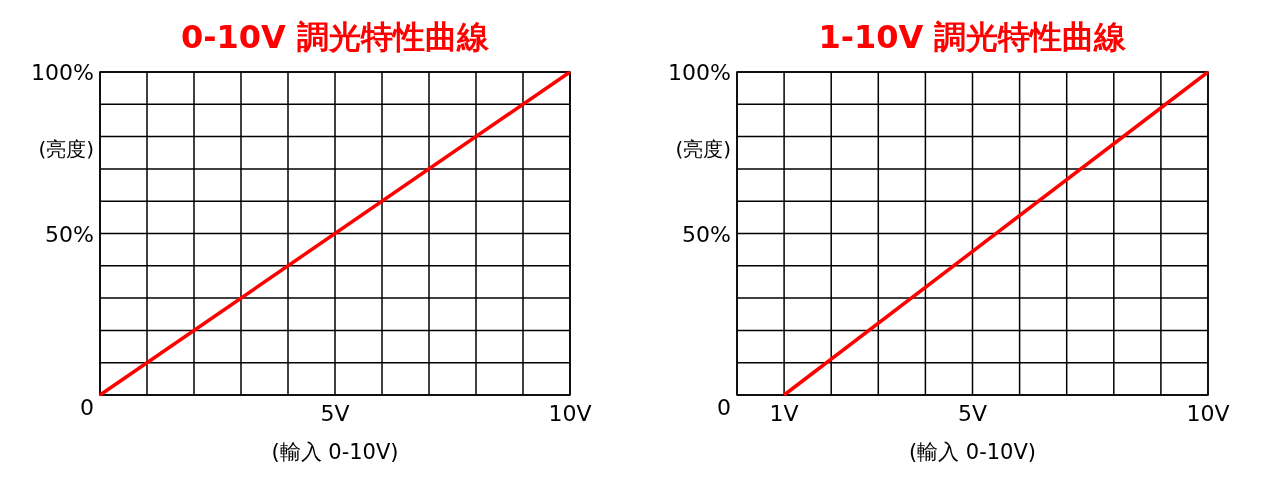 The width and height of the screenshot is (1280, 480). I want to click on chart-title: 0-10V 調光特性曲線, so click(335, 37).